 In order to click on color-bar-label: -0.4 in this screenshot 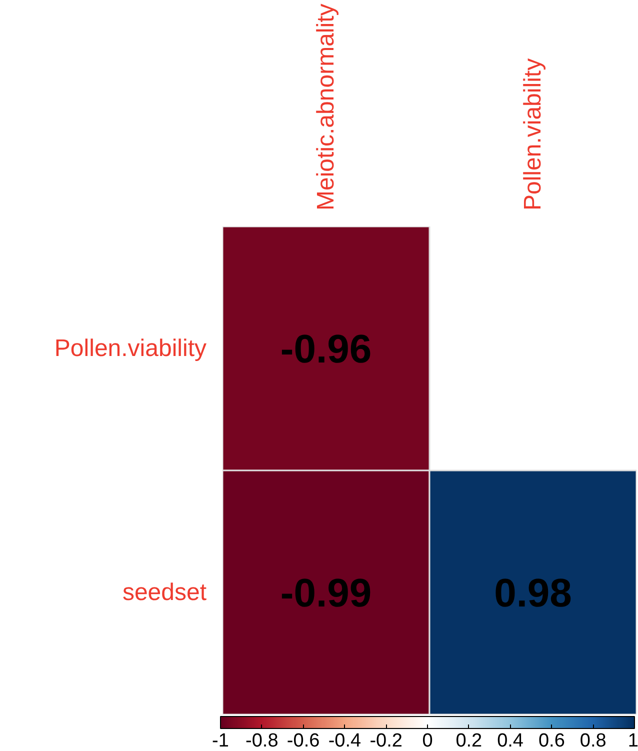, I will do `click(345, 740)`.